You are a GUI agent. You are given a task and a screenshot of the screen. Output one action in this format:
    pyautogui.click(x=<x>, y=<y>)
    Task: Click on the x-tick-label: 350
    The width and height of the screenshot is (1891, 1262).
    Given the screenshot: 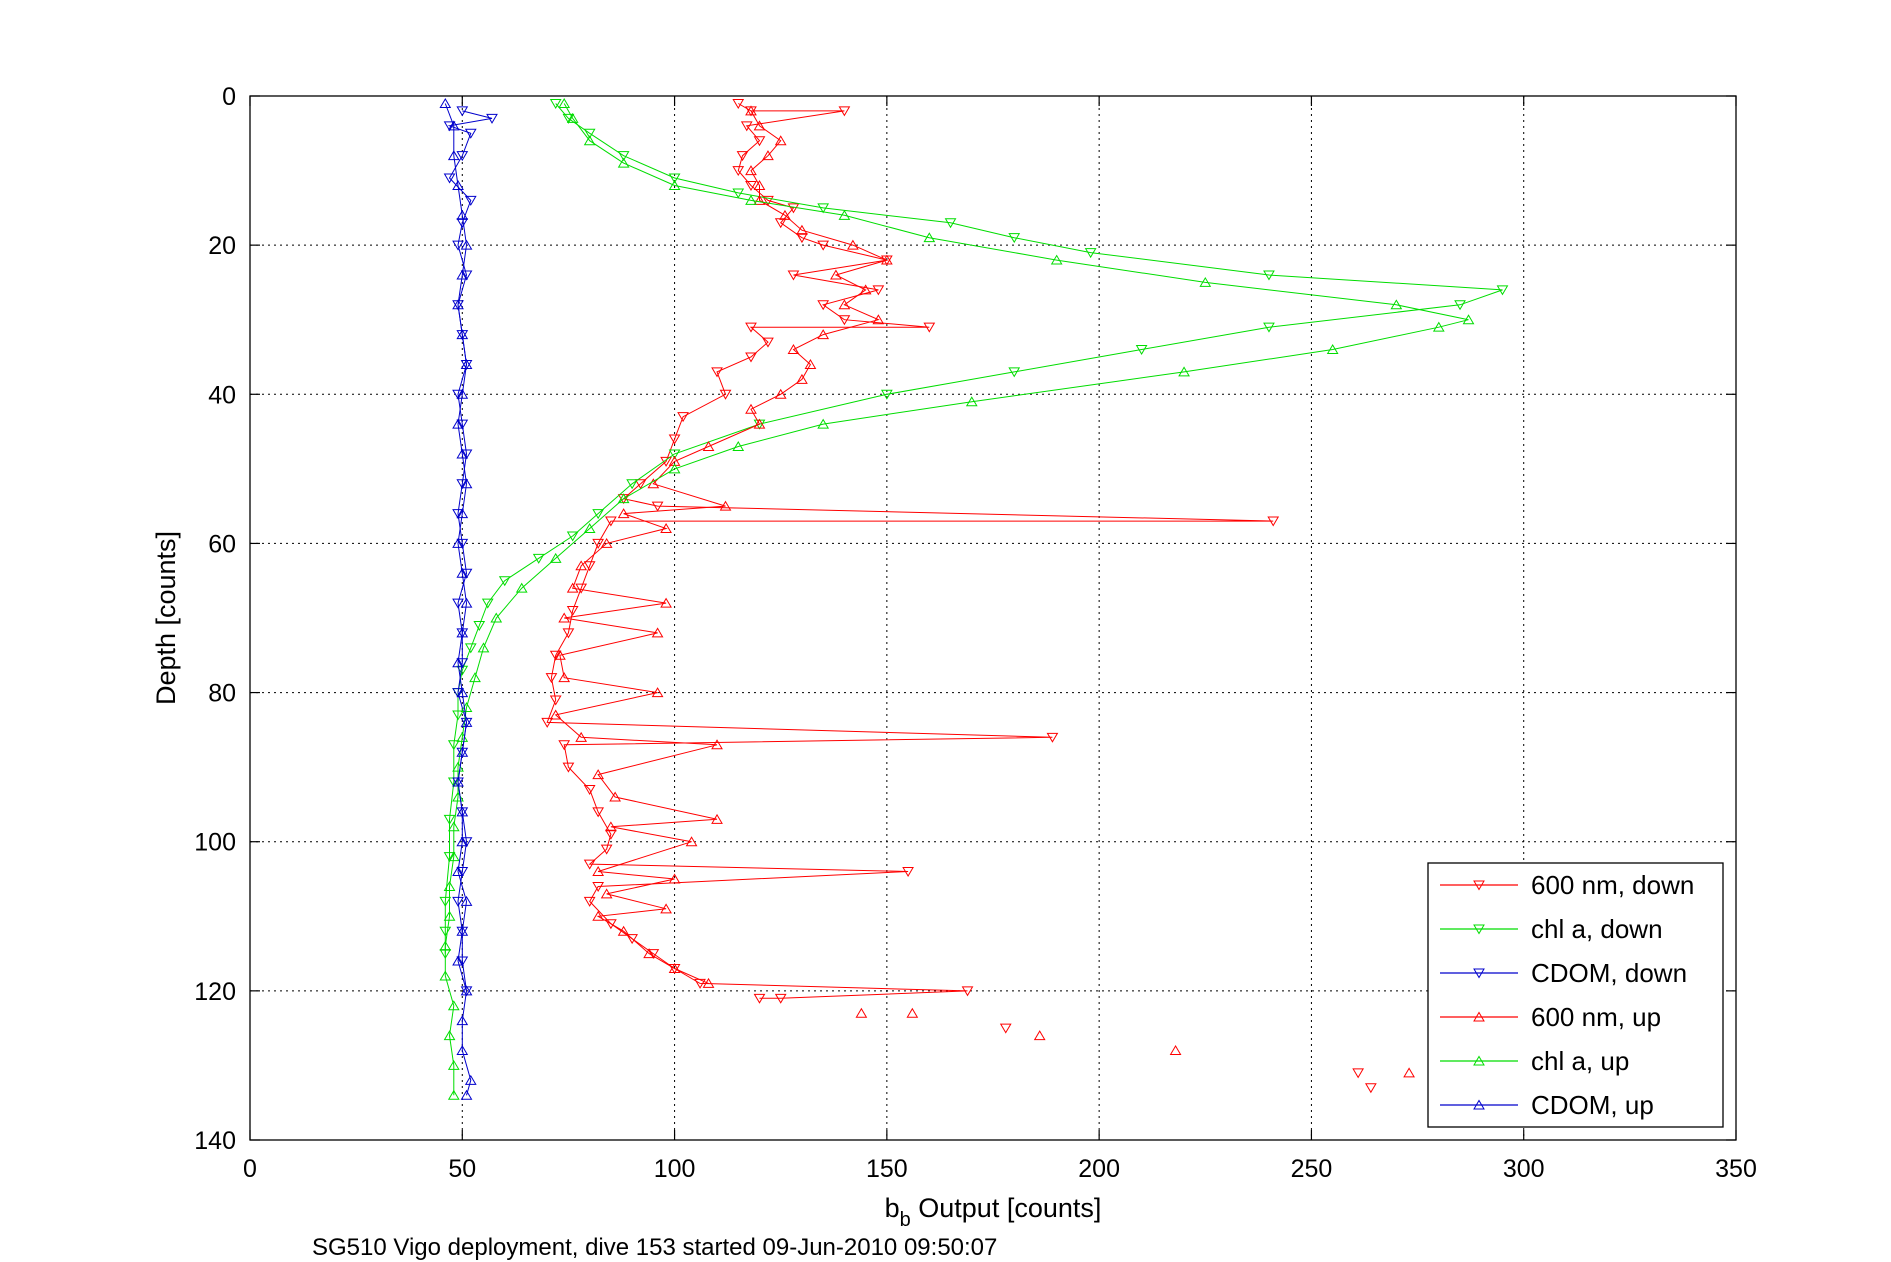 What is the action you would take?
    pyautogui.click(x=1736, y=1169)
    